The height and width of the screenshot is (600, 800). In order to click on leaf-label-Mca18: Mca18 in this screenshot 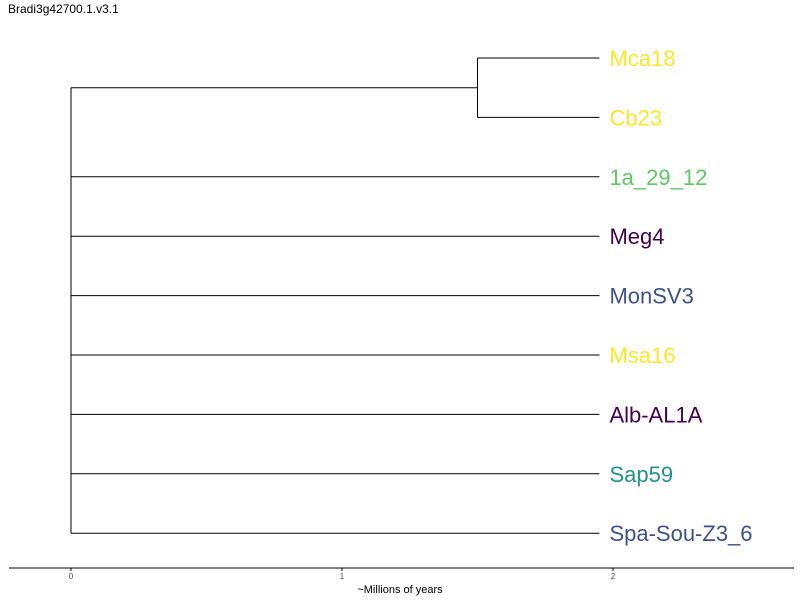, I will do `click(642, 58)`.